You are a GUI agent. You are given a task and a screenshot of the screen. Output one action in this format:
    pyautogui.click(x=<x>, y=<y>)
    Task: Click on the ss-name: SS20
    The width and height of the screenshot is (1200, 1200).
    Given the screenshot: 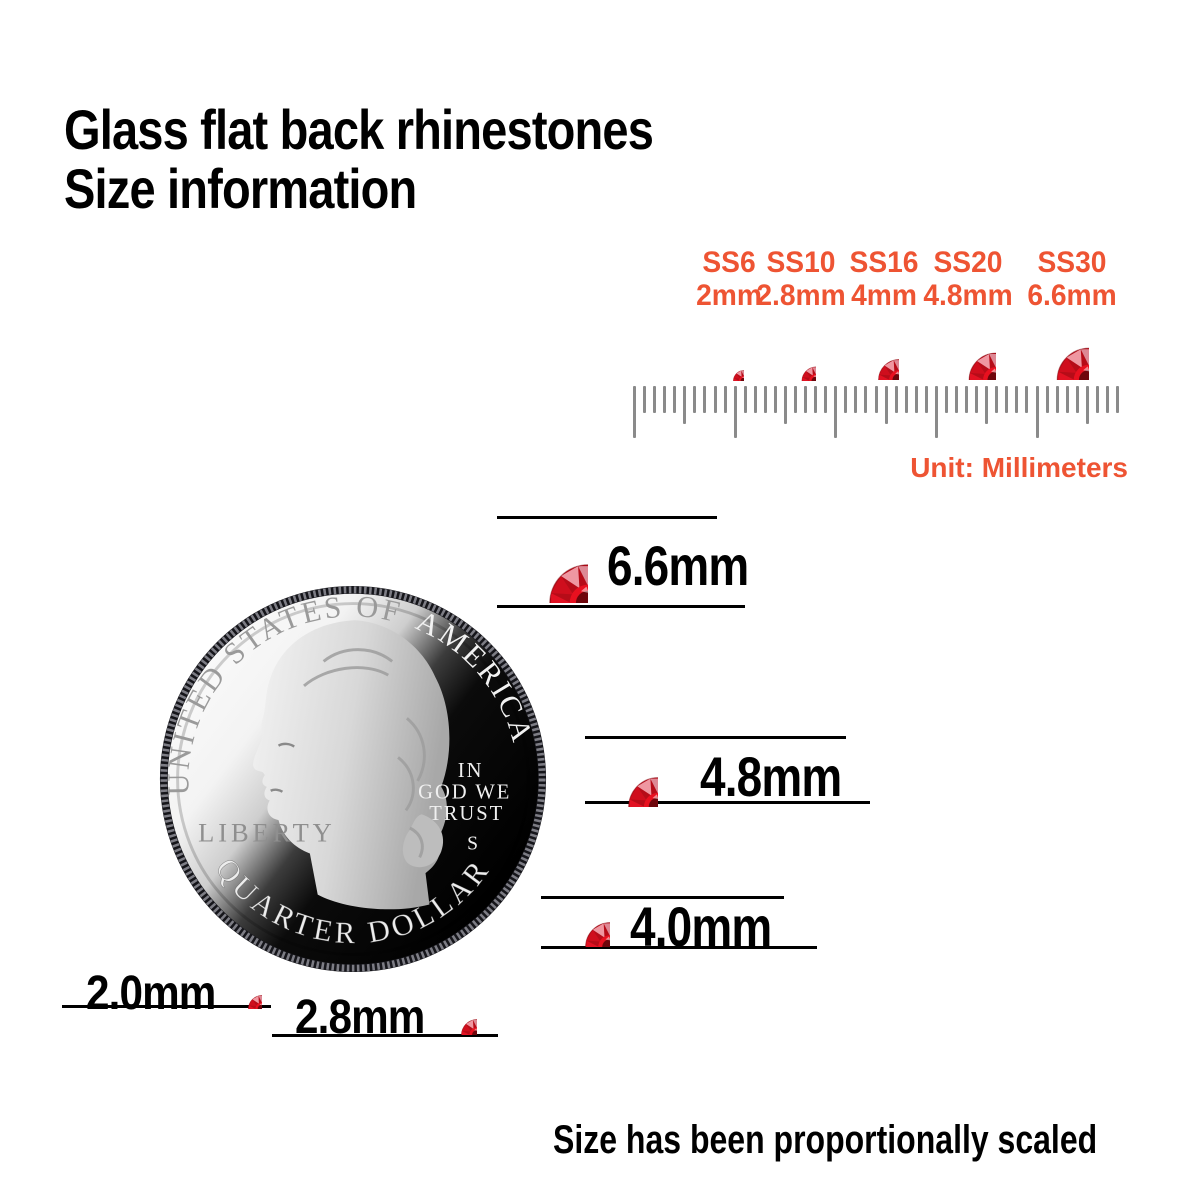 What is the action you would take?
    pyautogui.click(x=968, y=262)
    